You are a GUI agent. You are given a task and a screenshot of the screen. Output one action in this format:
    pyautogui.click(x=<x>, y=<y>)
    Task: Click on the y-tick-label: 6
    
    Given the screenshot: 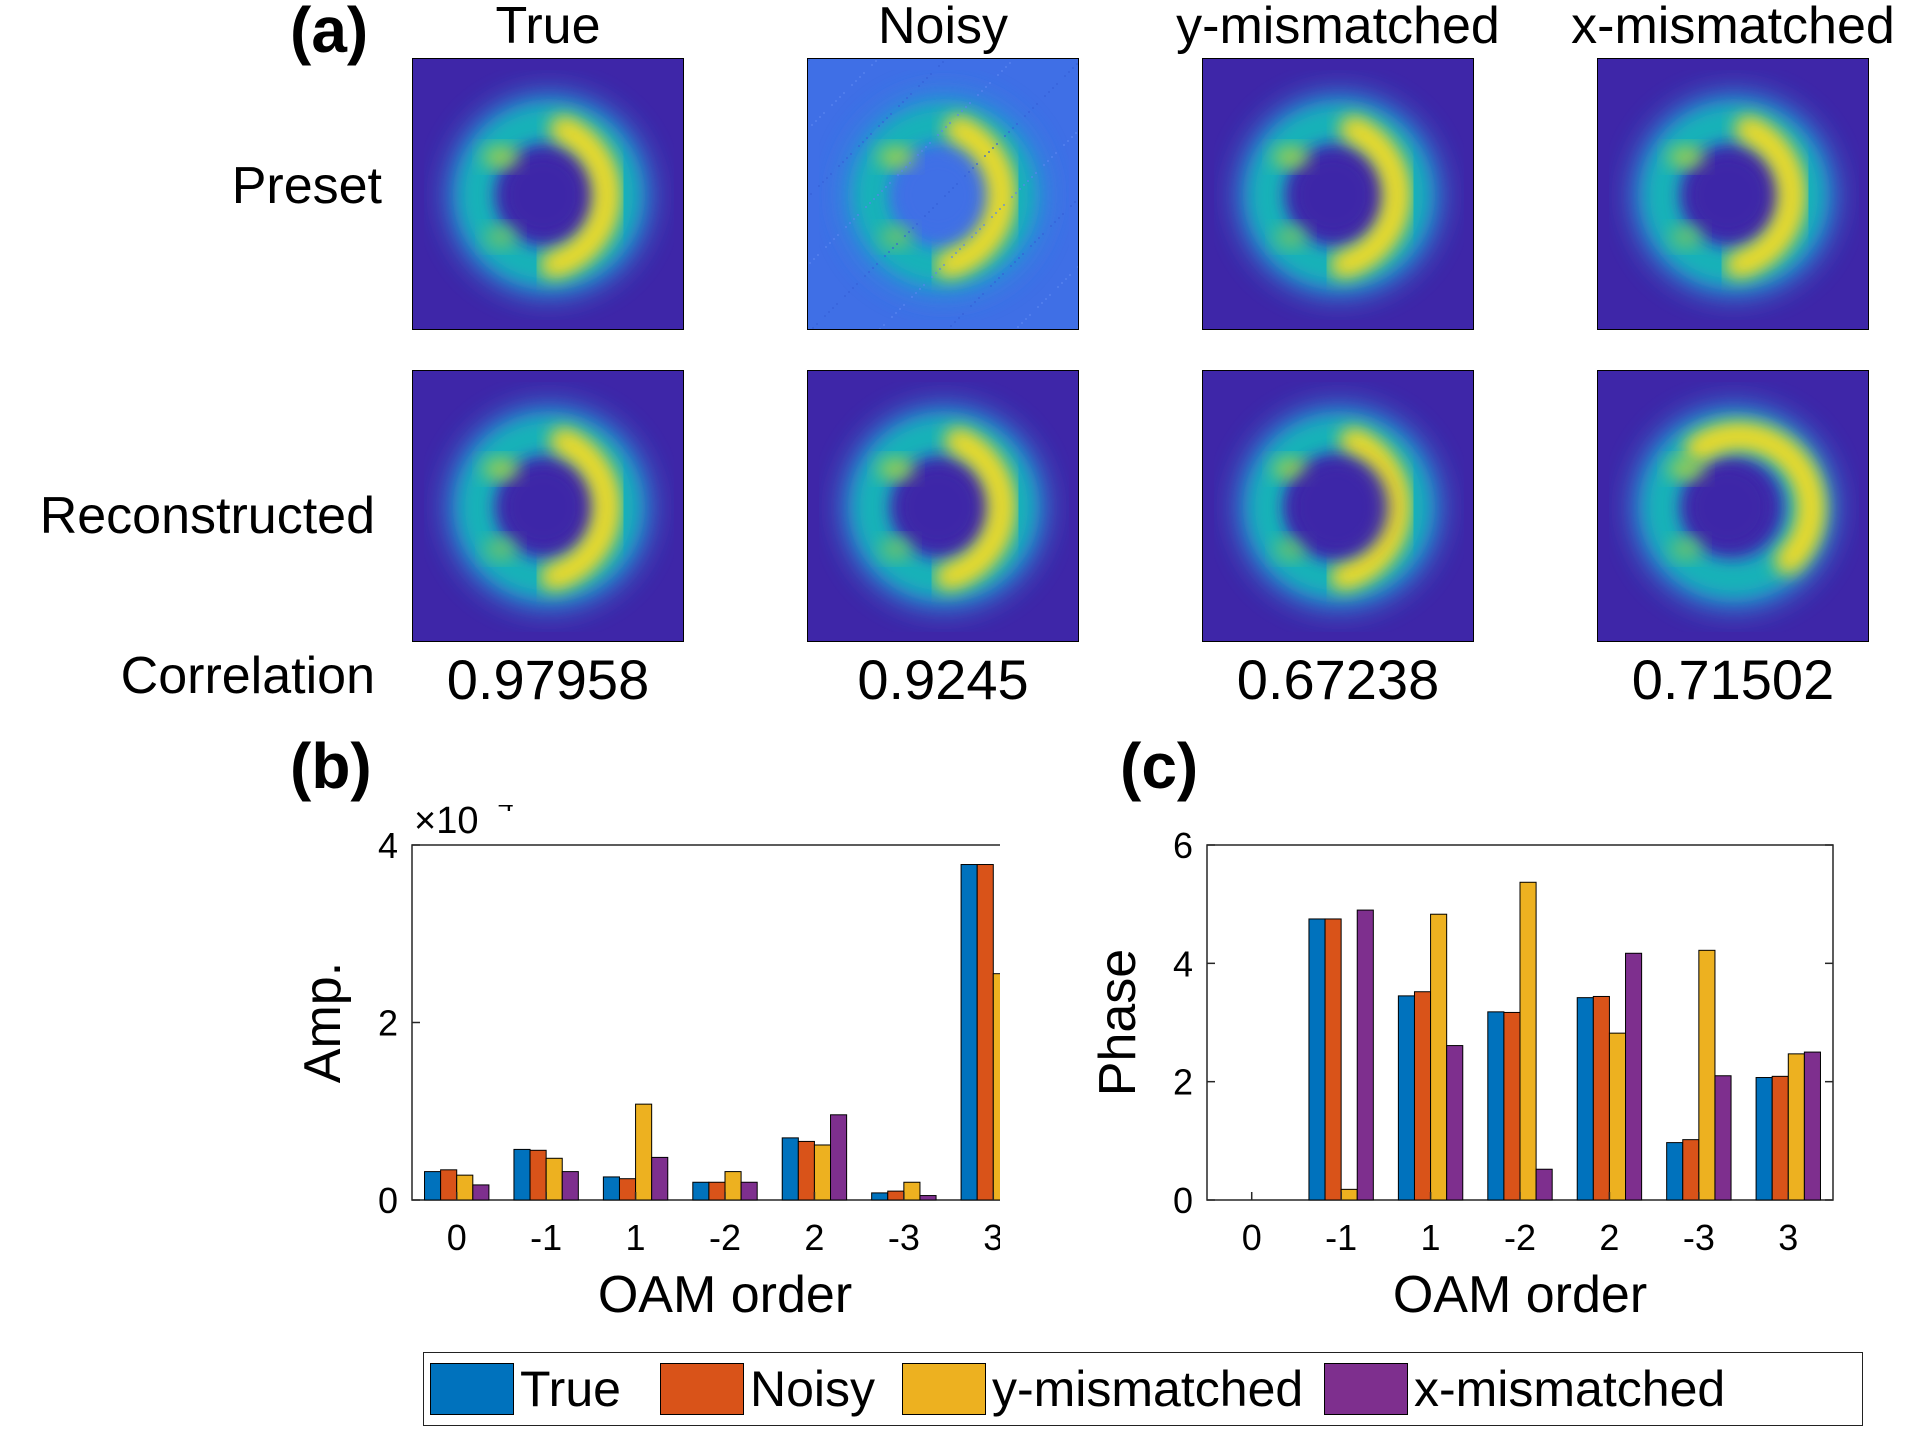 What is the action you would take?
    pyautogui.click(x=1183, y=845)
    